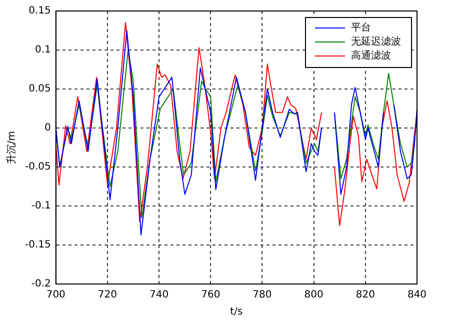 The width and height of the screenshot is (455, 320). I want to click on y-tick-label: -0.05, so click(38, 167).